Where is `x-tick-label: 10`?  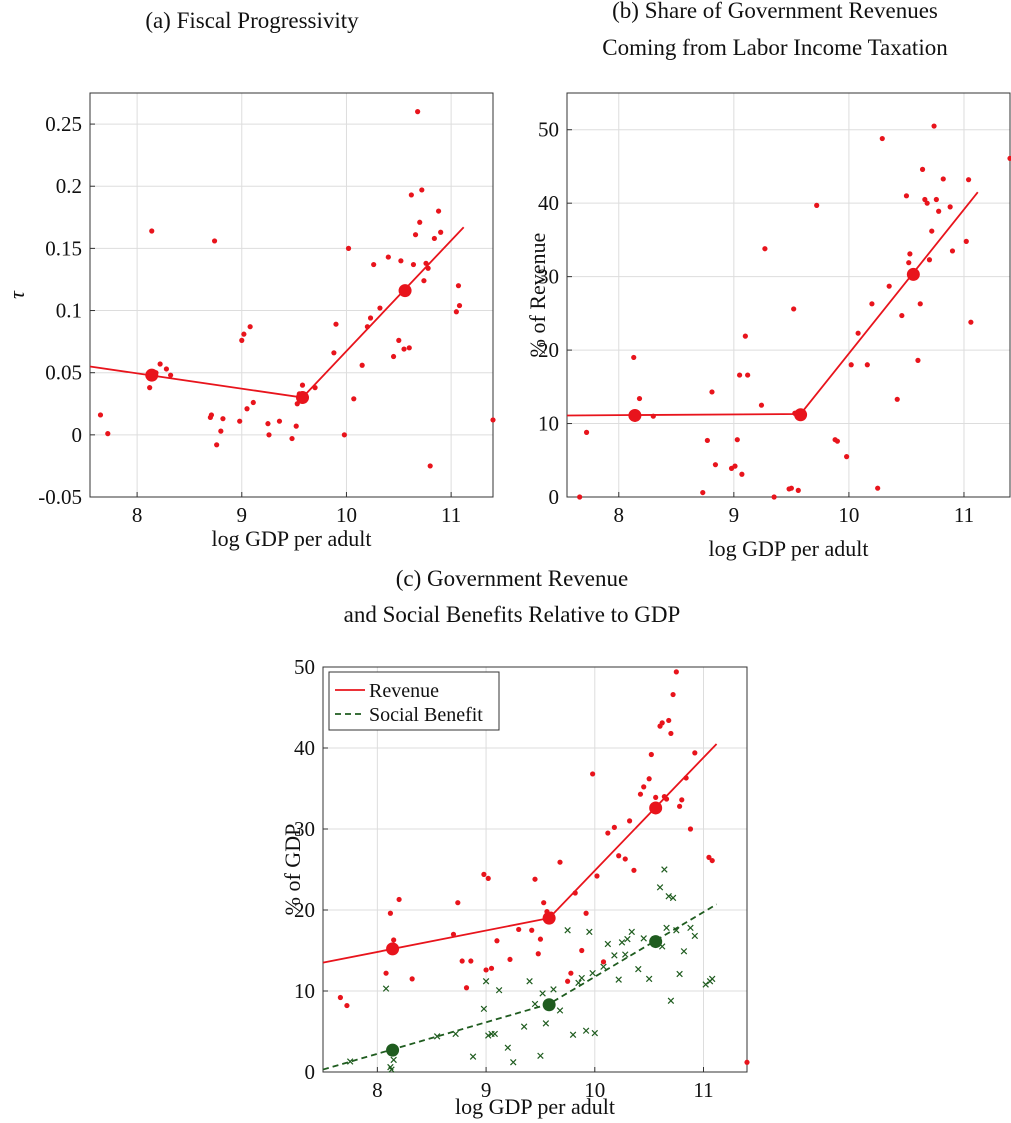
x-tick-label: 10 is located at coordinates (594, 1090).